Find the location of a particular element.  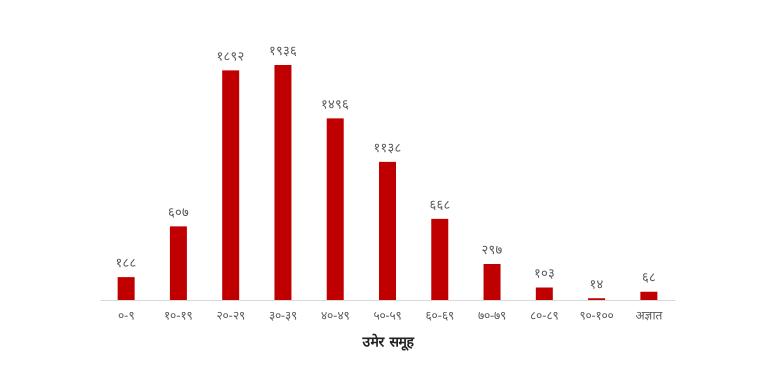

x-tick-label: ७०-७९ is located at coordinates (492, 315).